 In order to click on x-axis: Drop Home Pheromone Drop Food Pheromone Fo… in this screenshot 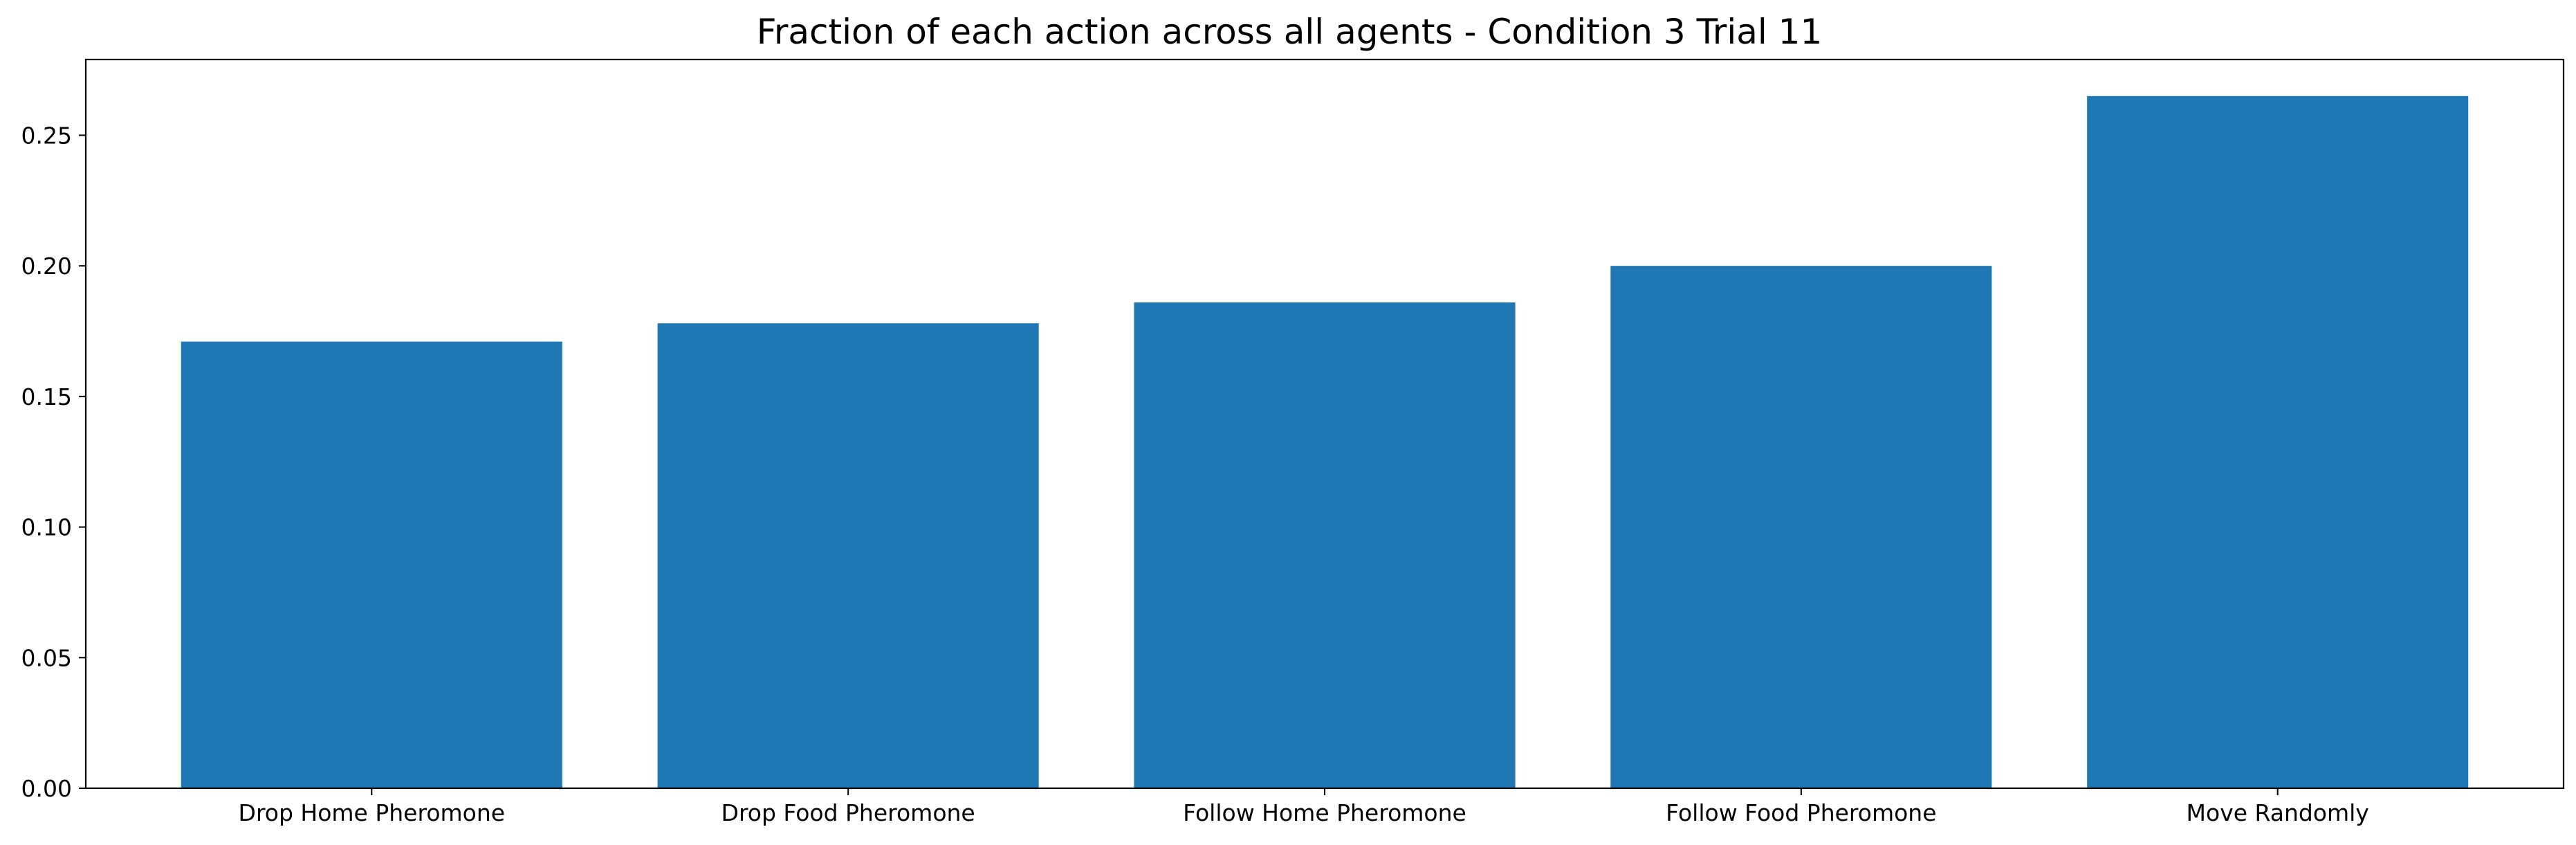, I will do `click(1304, 807)`.